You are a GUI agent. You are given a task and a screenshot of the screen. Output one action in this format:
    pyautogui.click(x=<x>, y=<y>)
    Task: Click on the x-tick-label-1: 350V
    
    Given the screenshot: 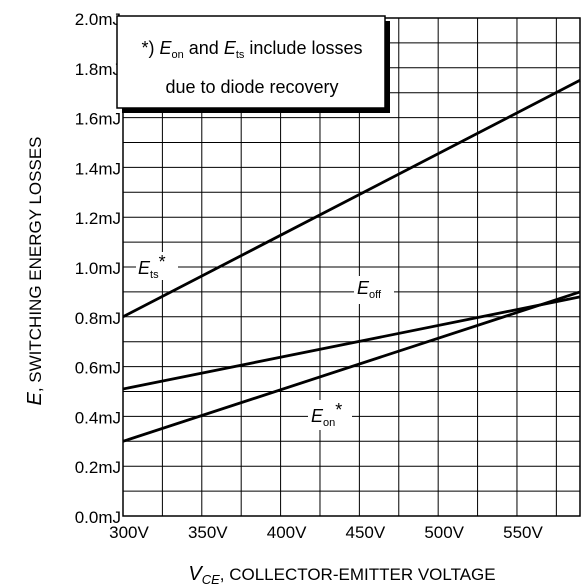 What is the action you would take?
    pyautogui.click(x=208, y=532)
    